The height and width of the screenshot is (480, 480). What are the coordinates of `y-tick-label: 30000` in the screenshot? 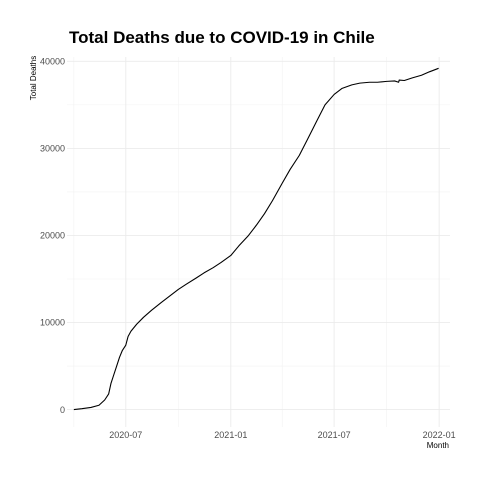 It's located at (52, 149).